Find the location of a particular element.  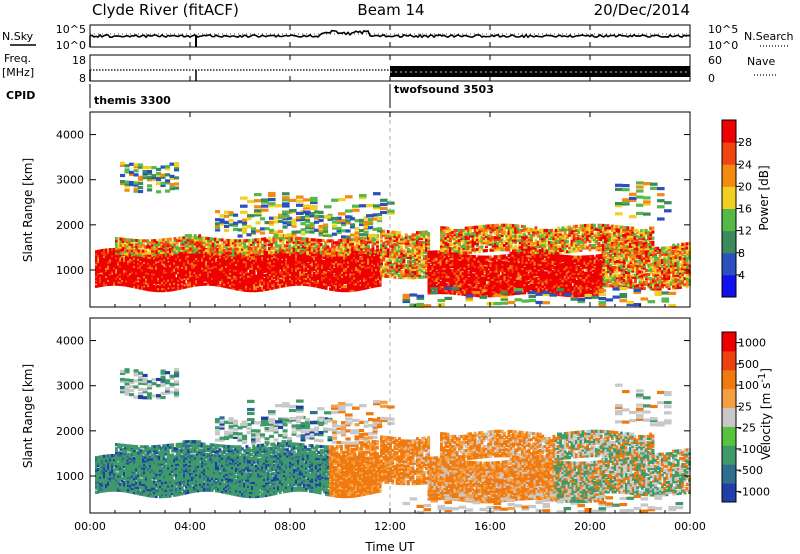

scatter-cell-1994 is located at coordinates (322, 279).